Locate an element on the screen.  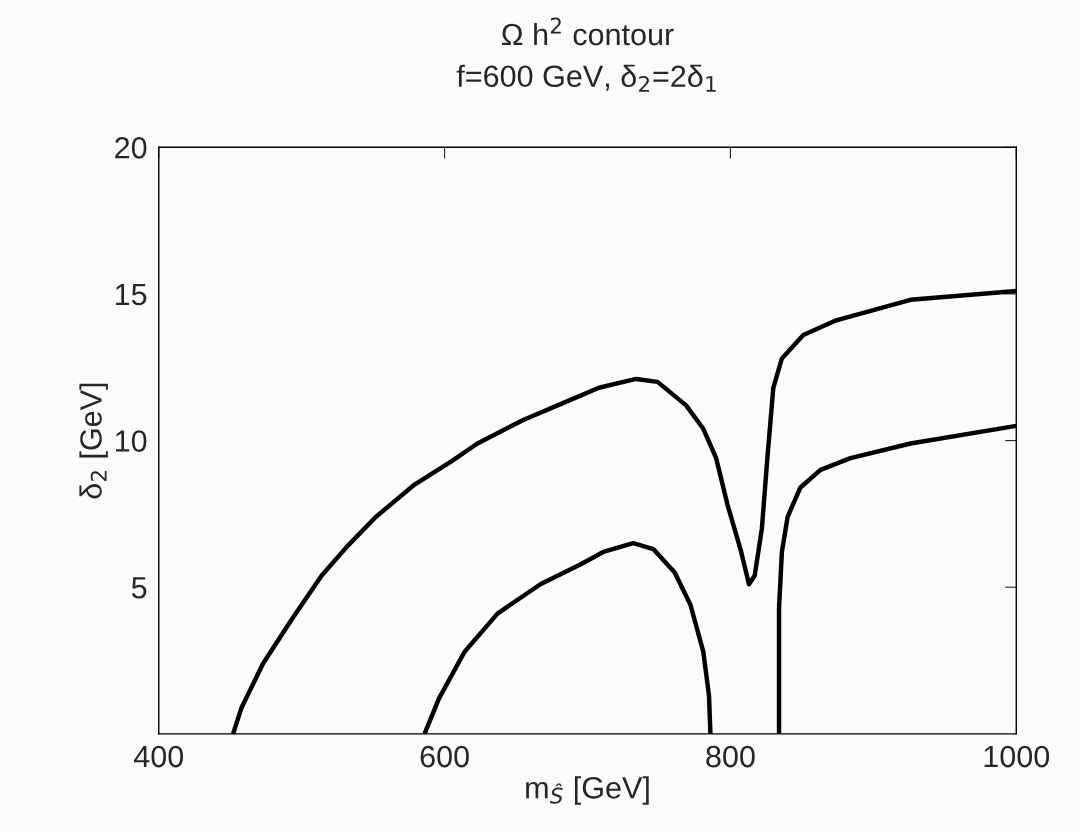
y-axis-title: δ$_{2}$ [GeV] is located at coordinates (93, 441).